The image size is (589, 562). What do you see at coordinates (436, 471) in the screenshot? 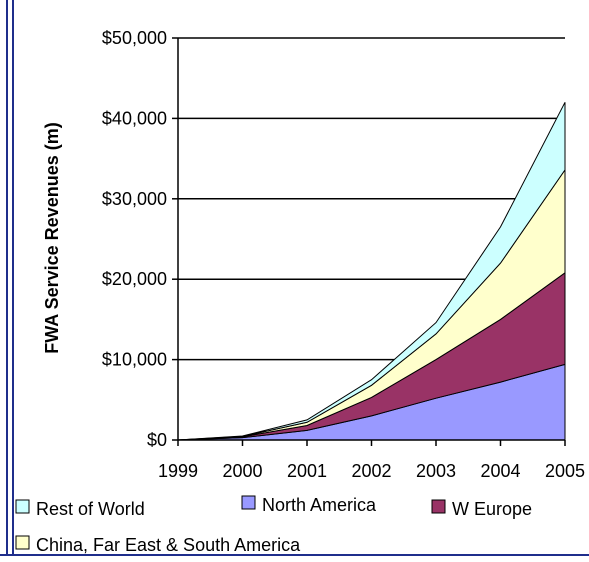
I see `x-tick-label: 2003` at bounding box center [436, 471].